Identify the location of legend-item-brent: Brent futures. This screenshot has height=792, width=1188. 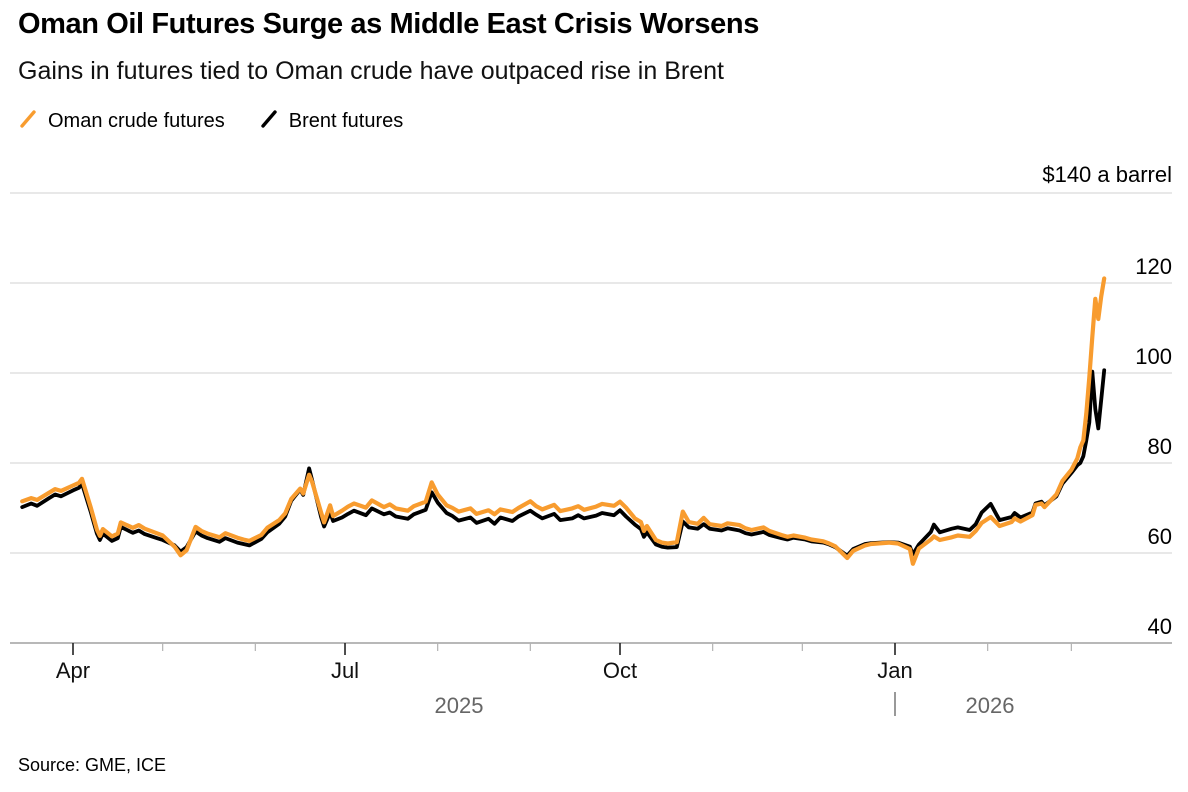
(331, 121).